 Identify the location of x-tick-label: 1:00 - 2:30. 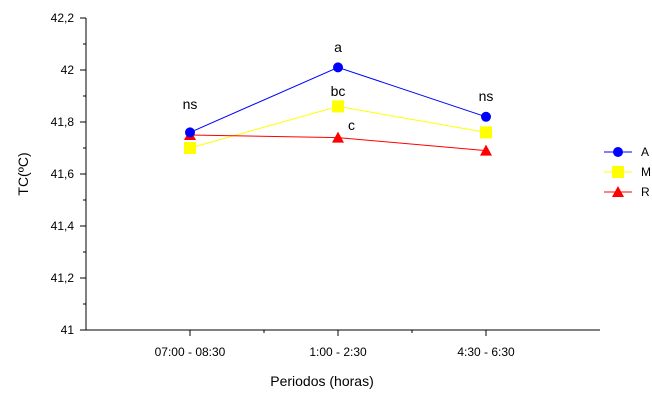
(338, 352).